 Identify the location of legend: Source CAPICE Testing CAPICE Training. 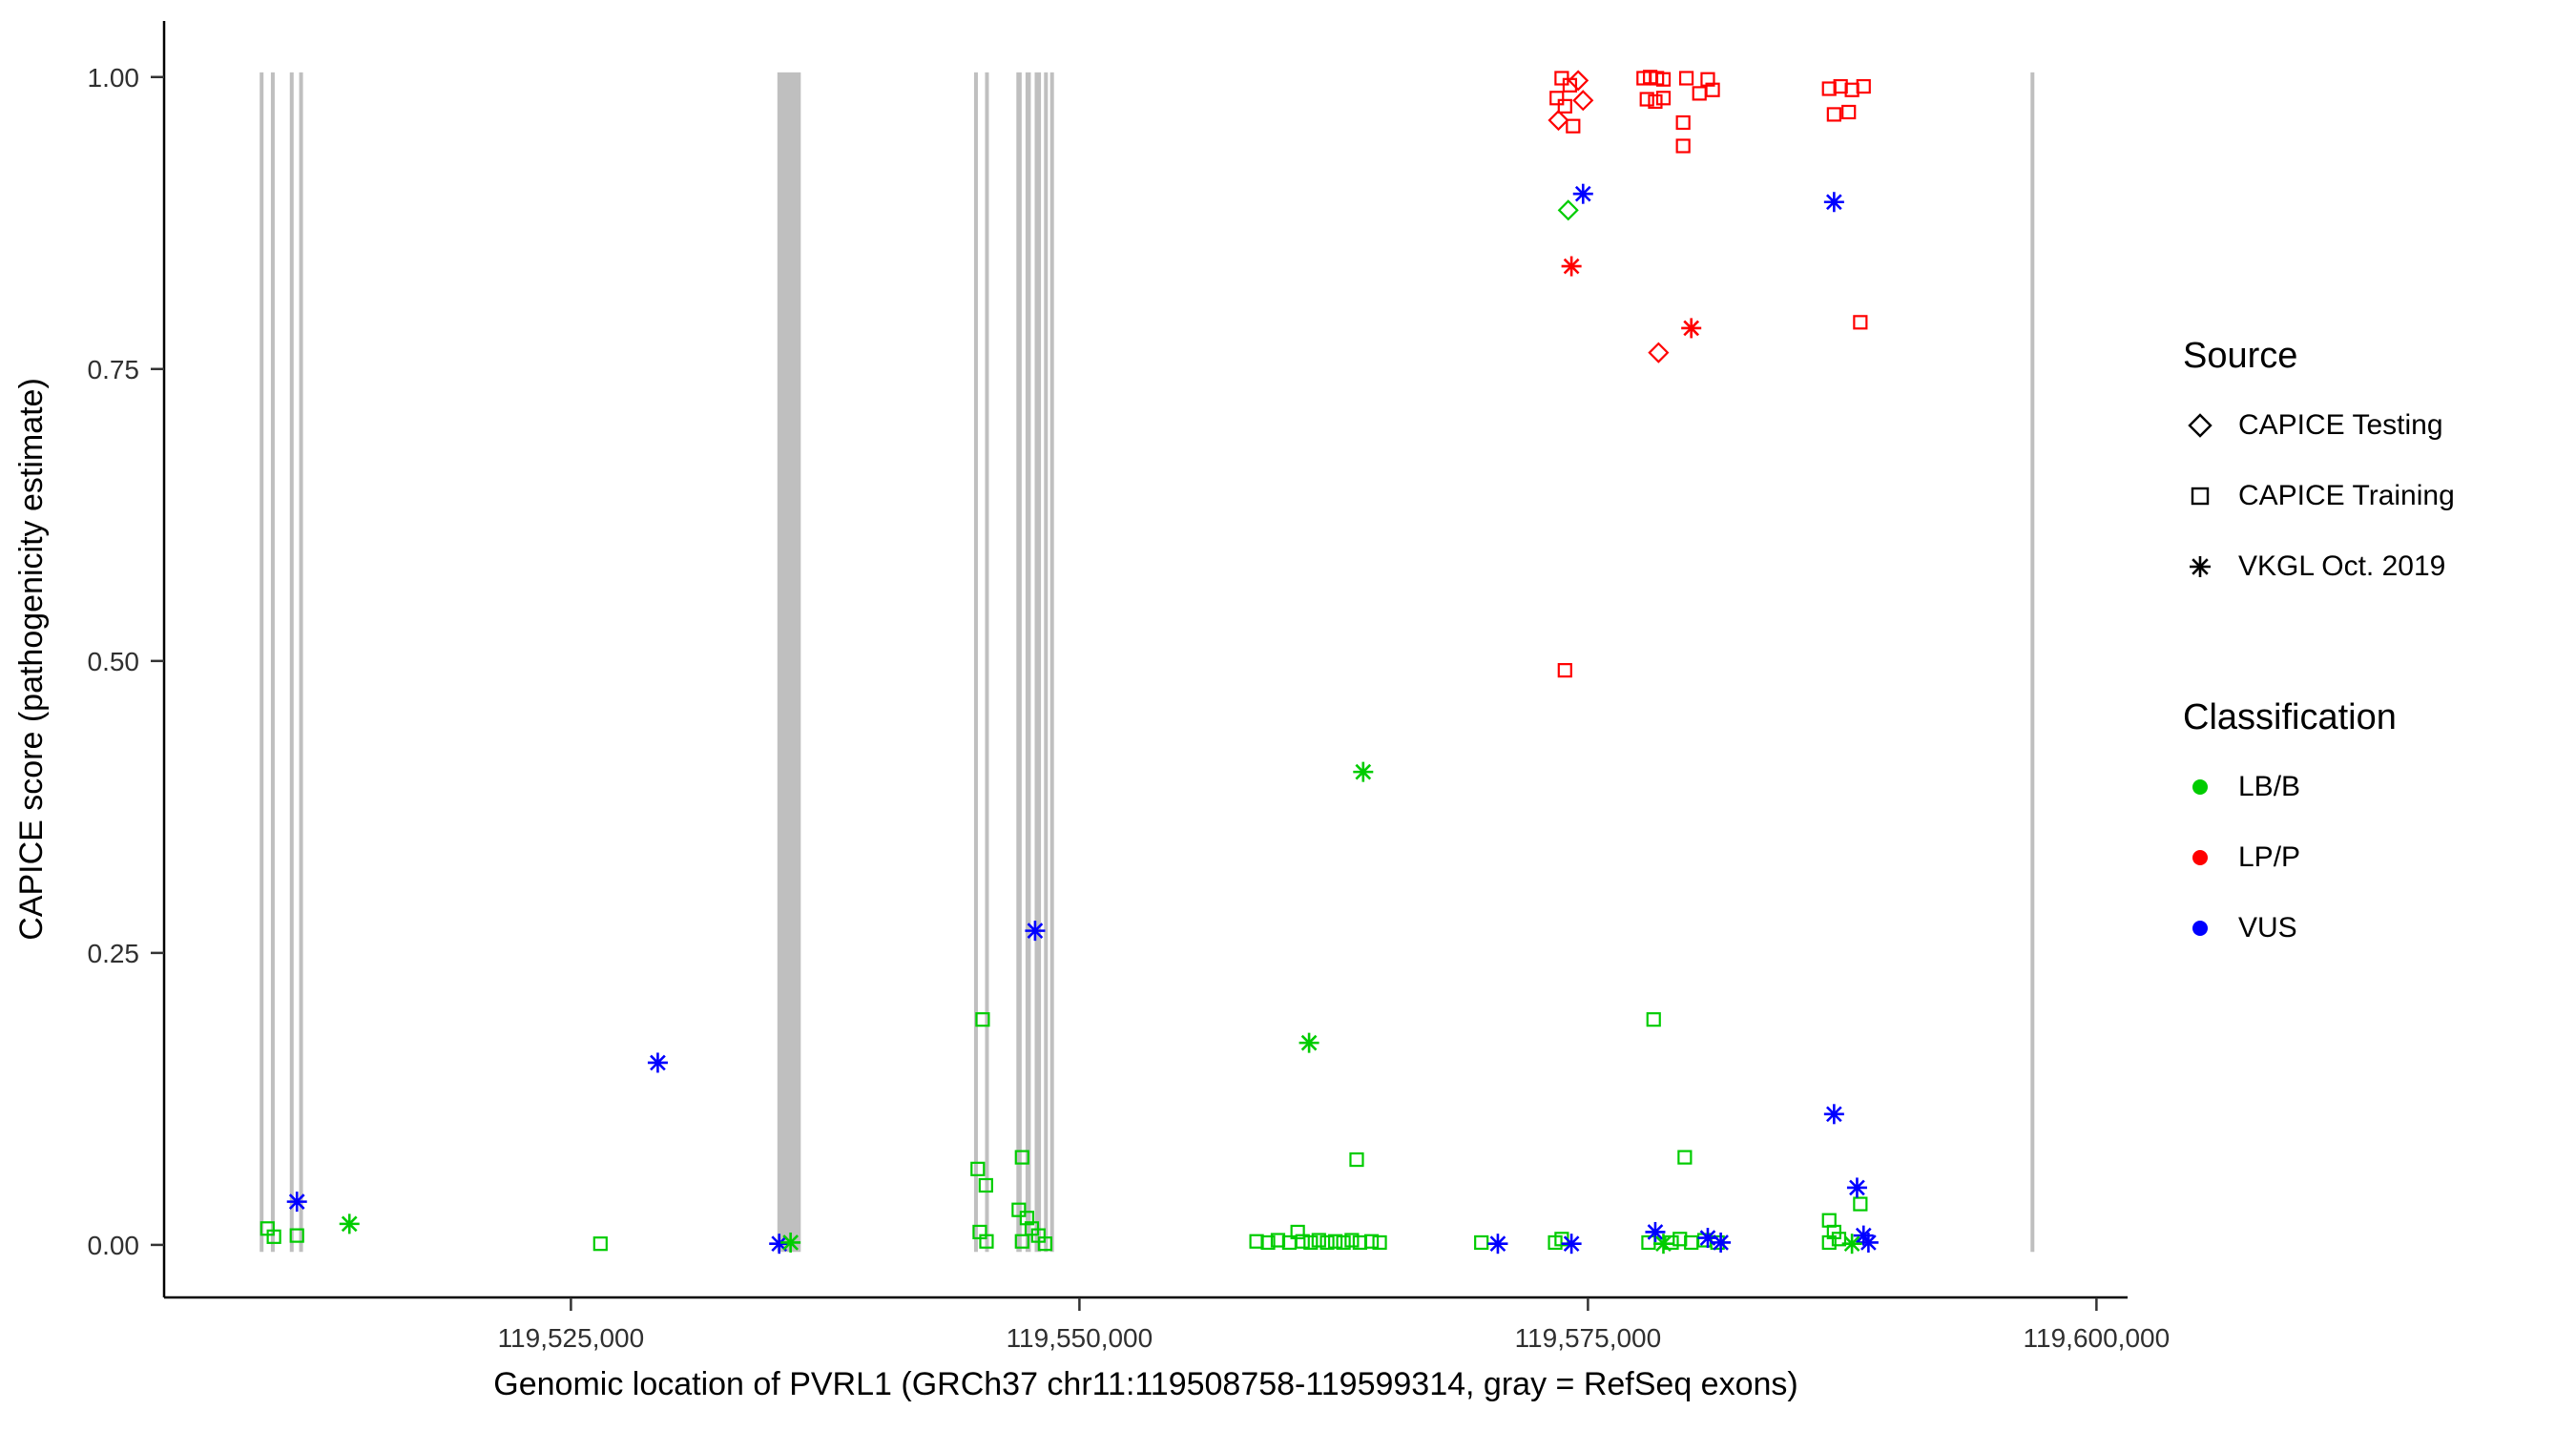
(2319, 656).